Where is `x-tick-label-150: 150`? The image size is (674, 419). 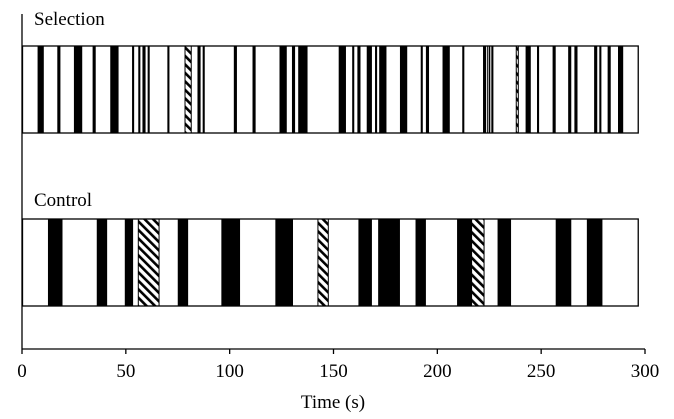 x-tick-label-150: 150 is located at coordinates (333, 371).